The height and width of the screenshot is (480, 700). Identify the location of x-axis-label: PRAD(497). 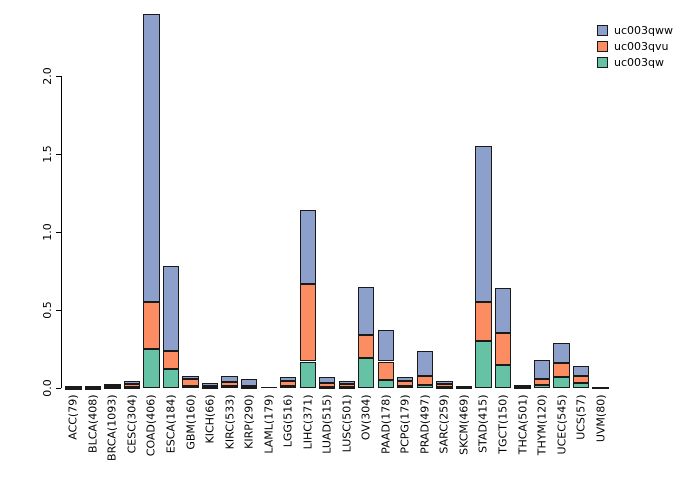
(425, 424).